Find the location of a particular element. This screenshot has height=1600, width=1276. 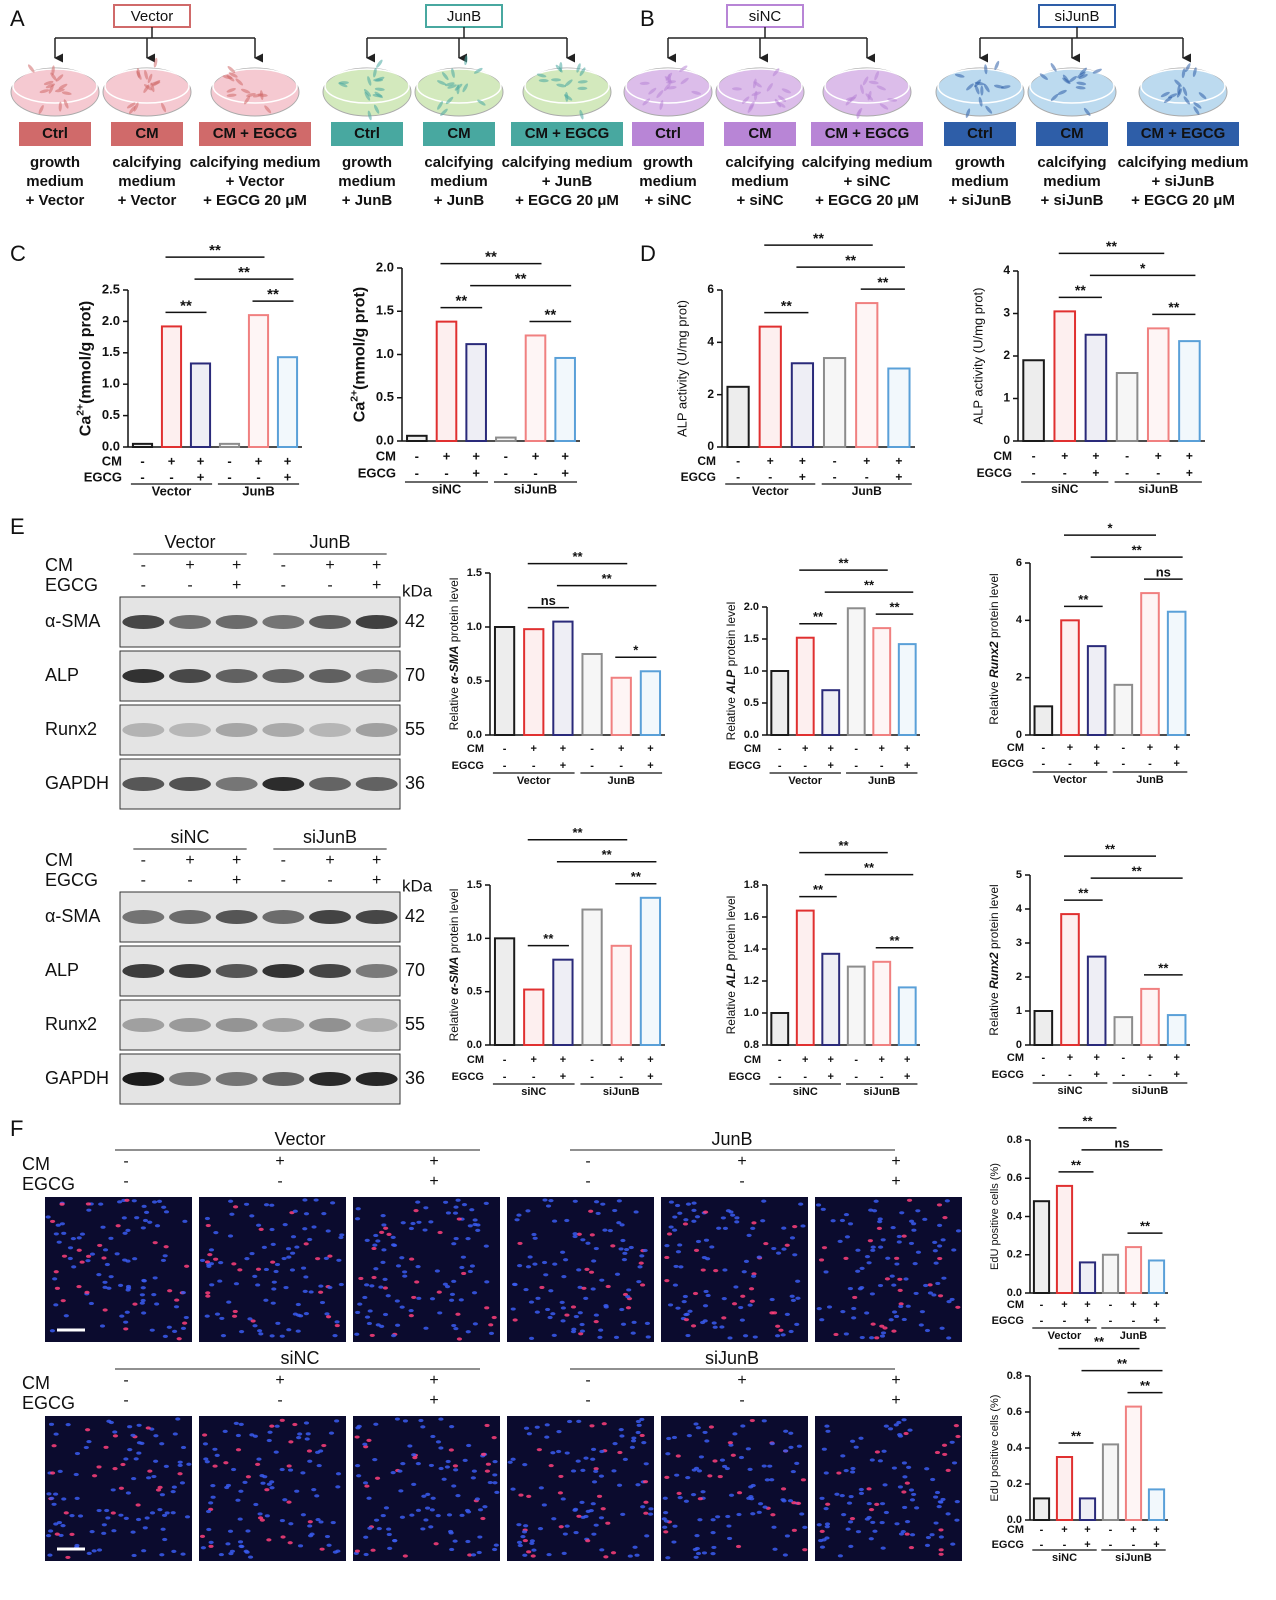

y-tick-label: 1.4 is located at coordinates (752, 949).